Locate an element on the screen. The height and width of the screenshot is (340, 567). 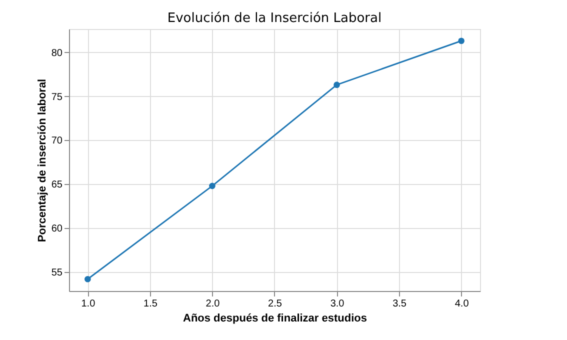
y-tick-label: 75 is located at coordinates (57, 97).